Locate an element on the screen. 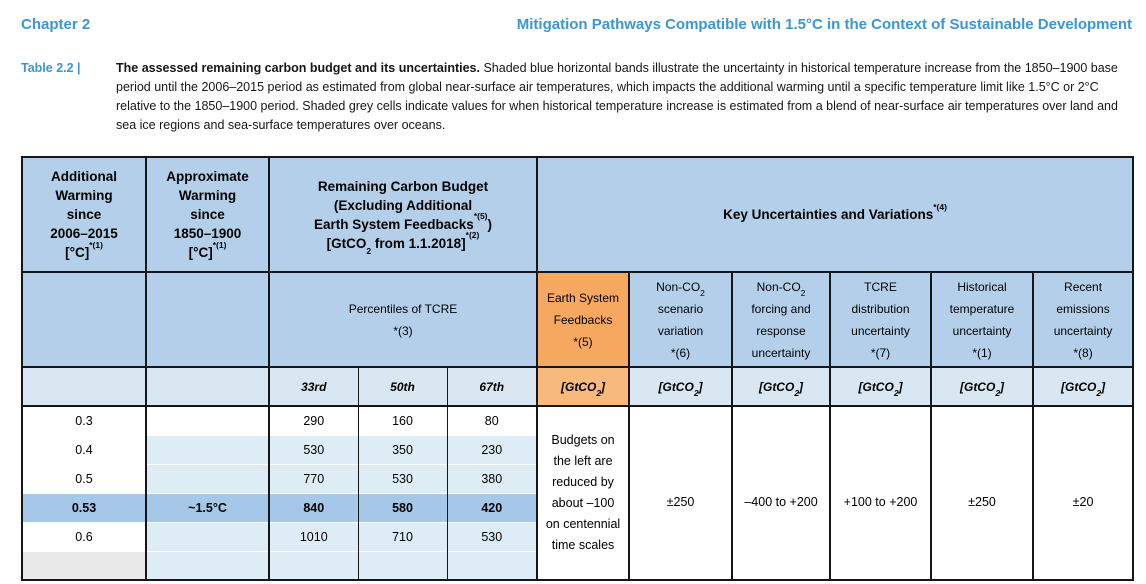  cell-p50 is located at coordinates (402, 565).